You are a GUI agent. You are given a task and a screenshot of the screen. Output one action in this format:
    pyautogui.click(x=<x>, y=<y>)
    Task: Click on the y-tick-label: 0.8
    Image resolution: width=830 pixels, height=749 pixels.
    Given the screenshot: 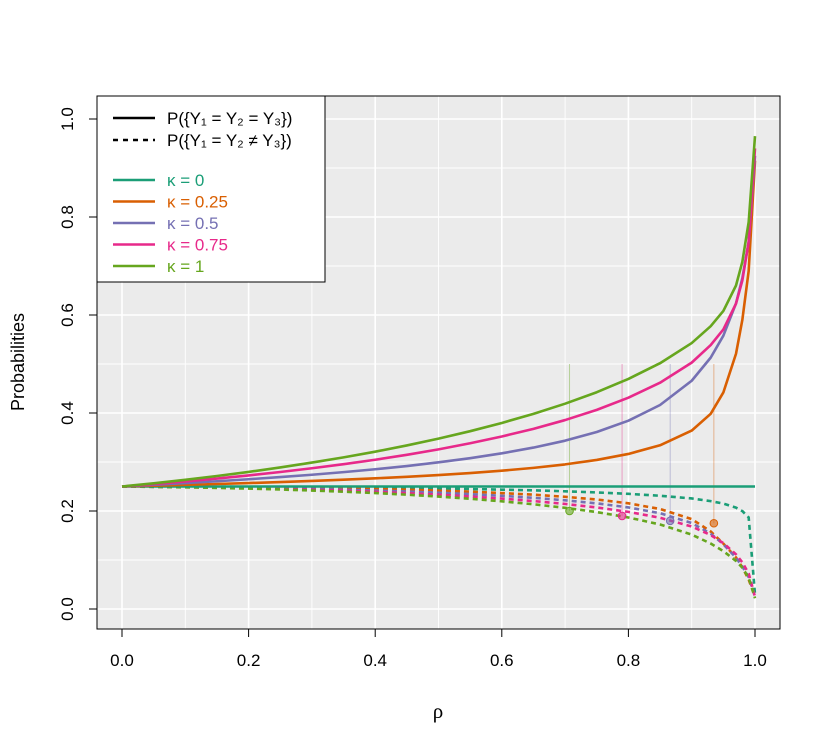 What is the action you would take?
    pyautogui.click(x=67, y=217)
    